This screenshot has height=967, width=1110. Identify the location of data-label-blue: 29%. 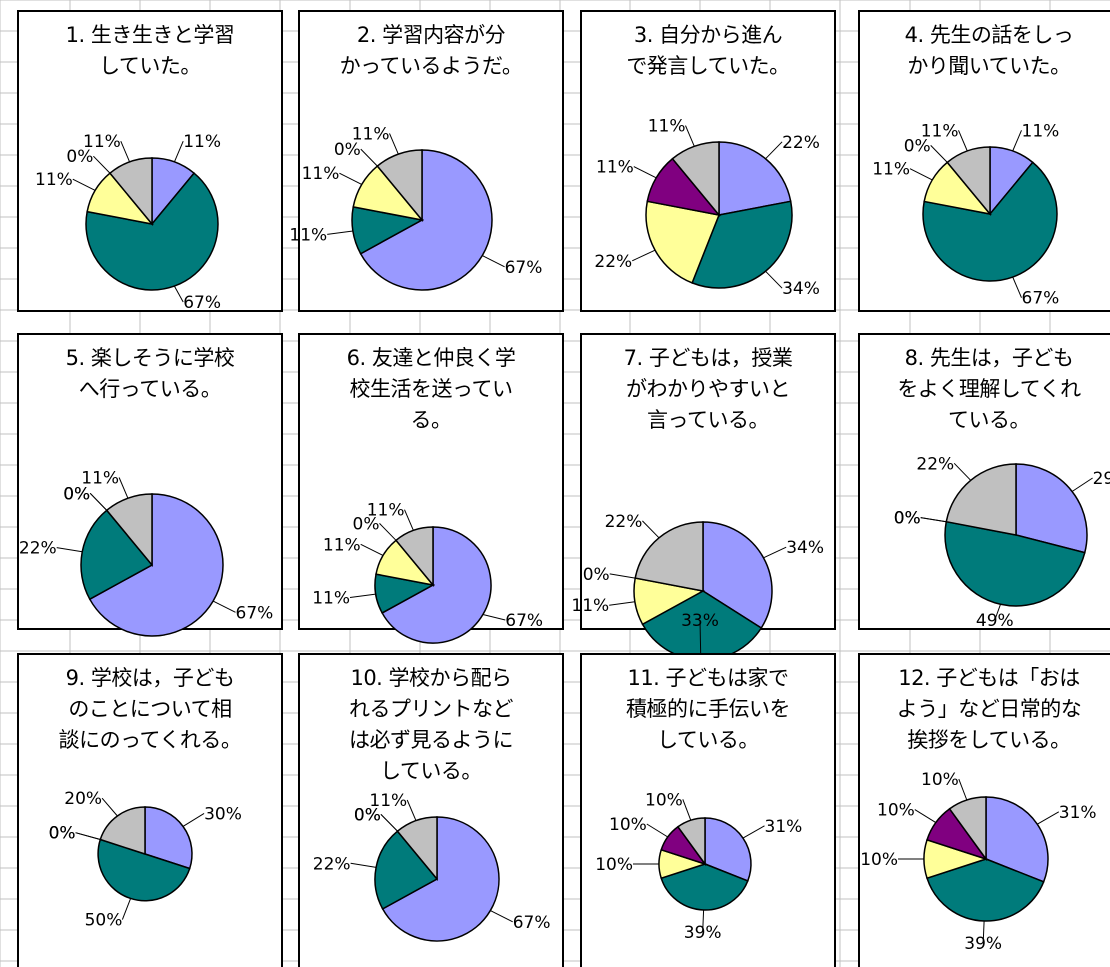
(1101, 479).